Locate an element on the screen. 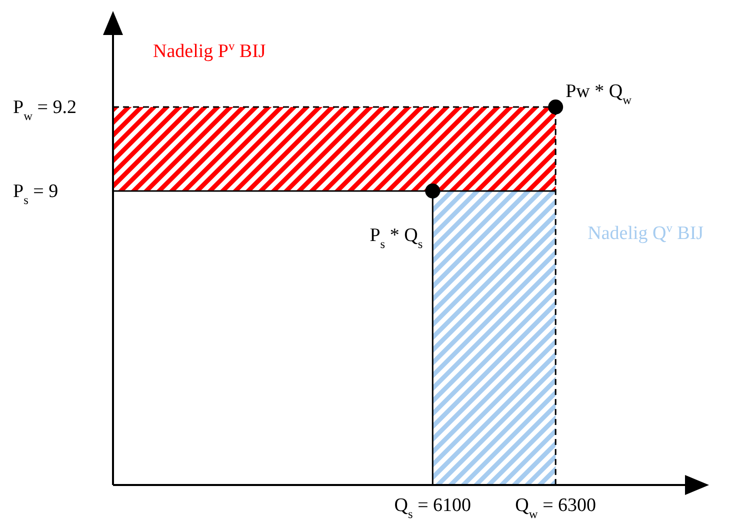 The image size is (750, 530). band-label: Nadelig P$^{v}$ BIJ is located at coordinates (209, 50).